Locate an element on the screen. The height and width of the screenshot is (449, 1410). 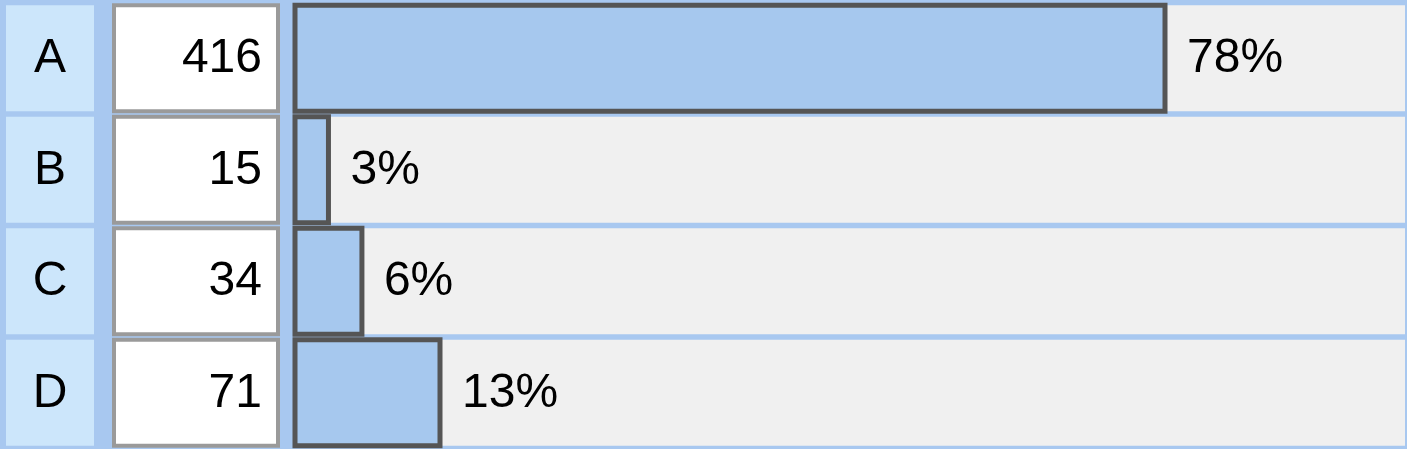
text: 15 is located at coordinates (235, 167).